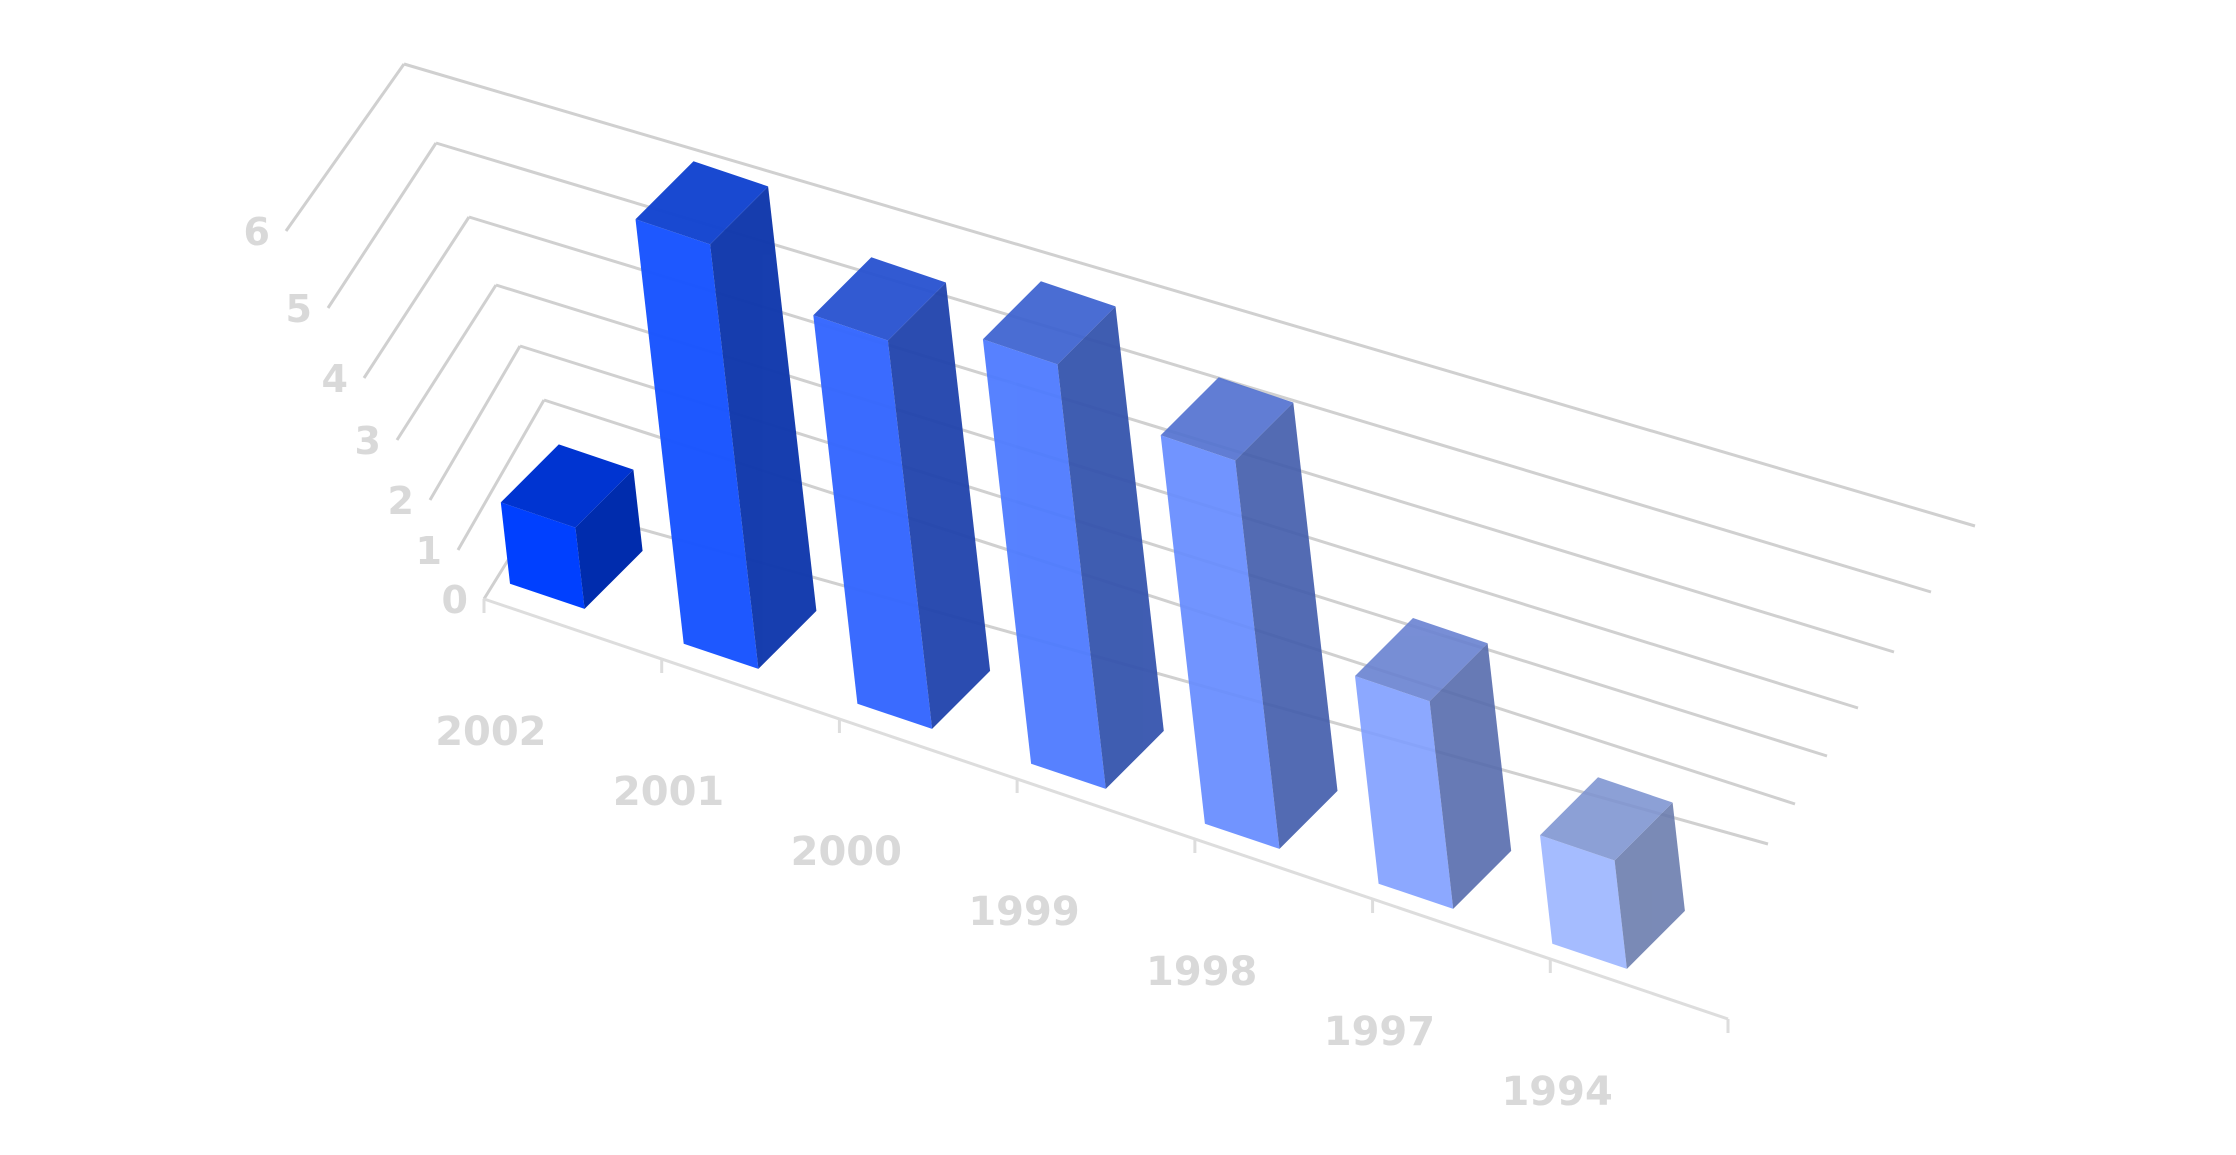 The height and width of the screenshot is (1155, 2236). Describe the element at coordinates (668, 792) in the screenshot. I see `x-tick-label: 2001` at that location.